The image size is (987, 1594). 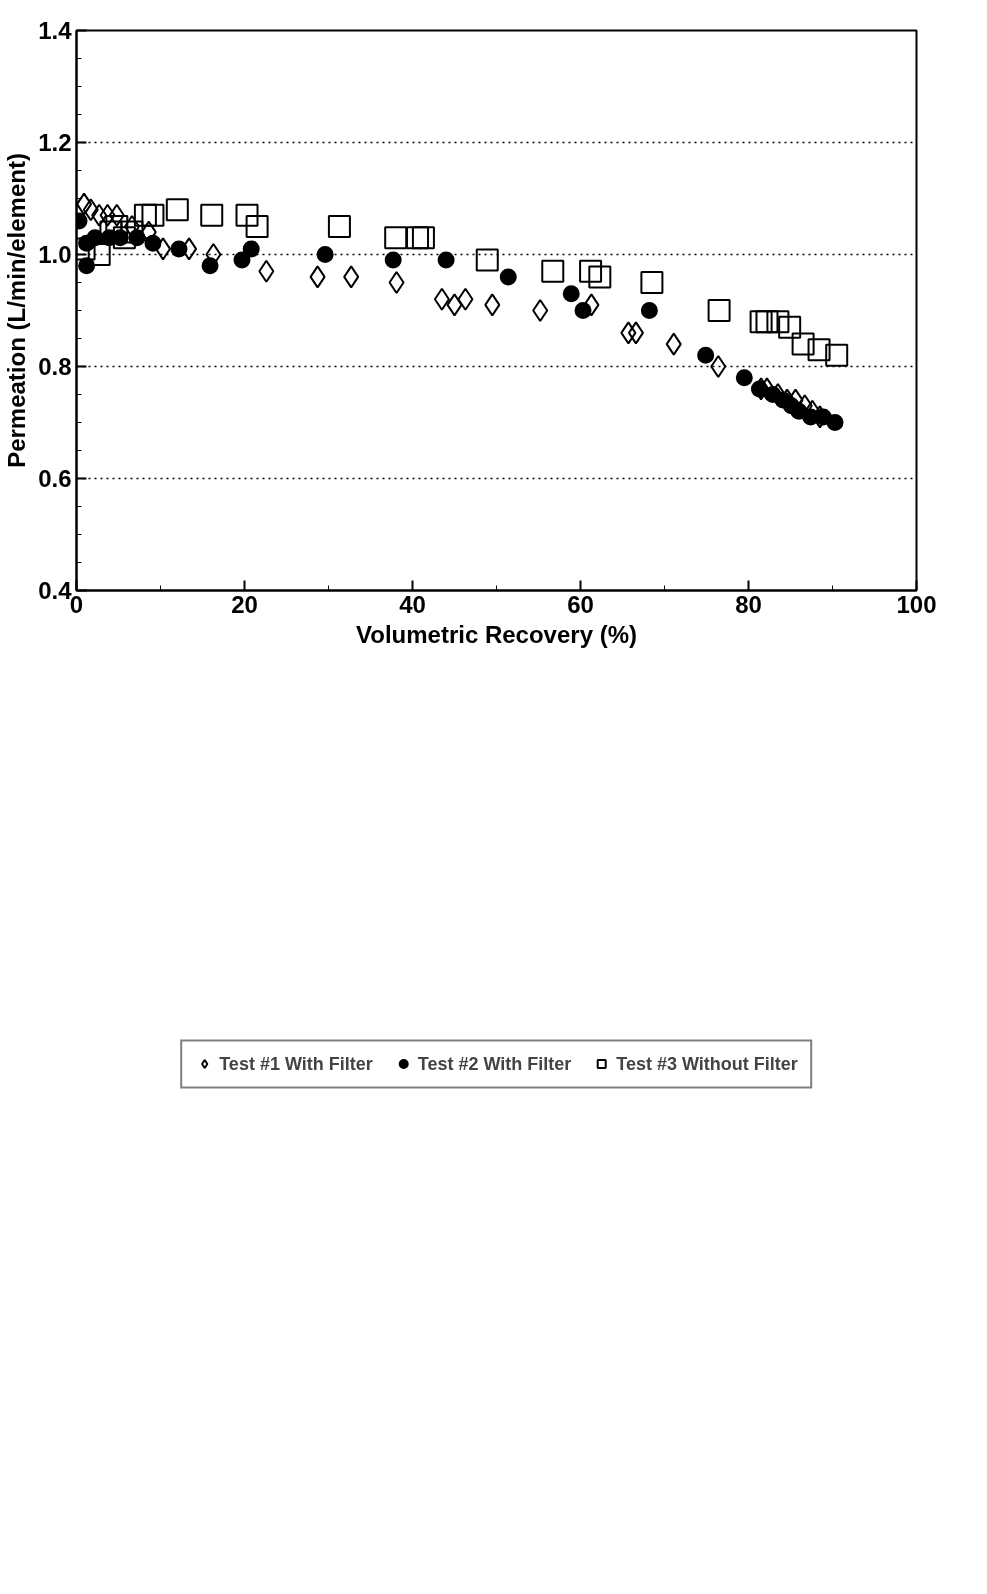 I want to click on legend-label: Test #2 With Filter, so click(x=494, y=1064).